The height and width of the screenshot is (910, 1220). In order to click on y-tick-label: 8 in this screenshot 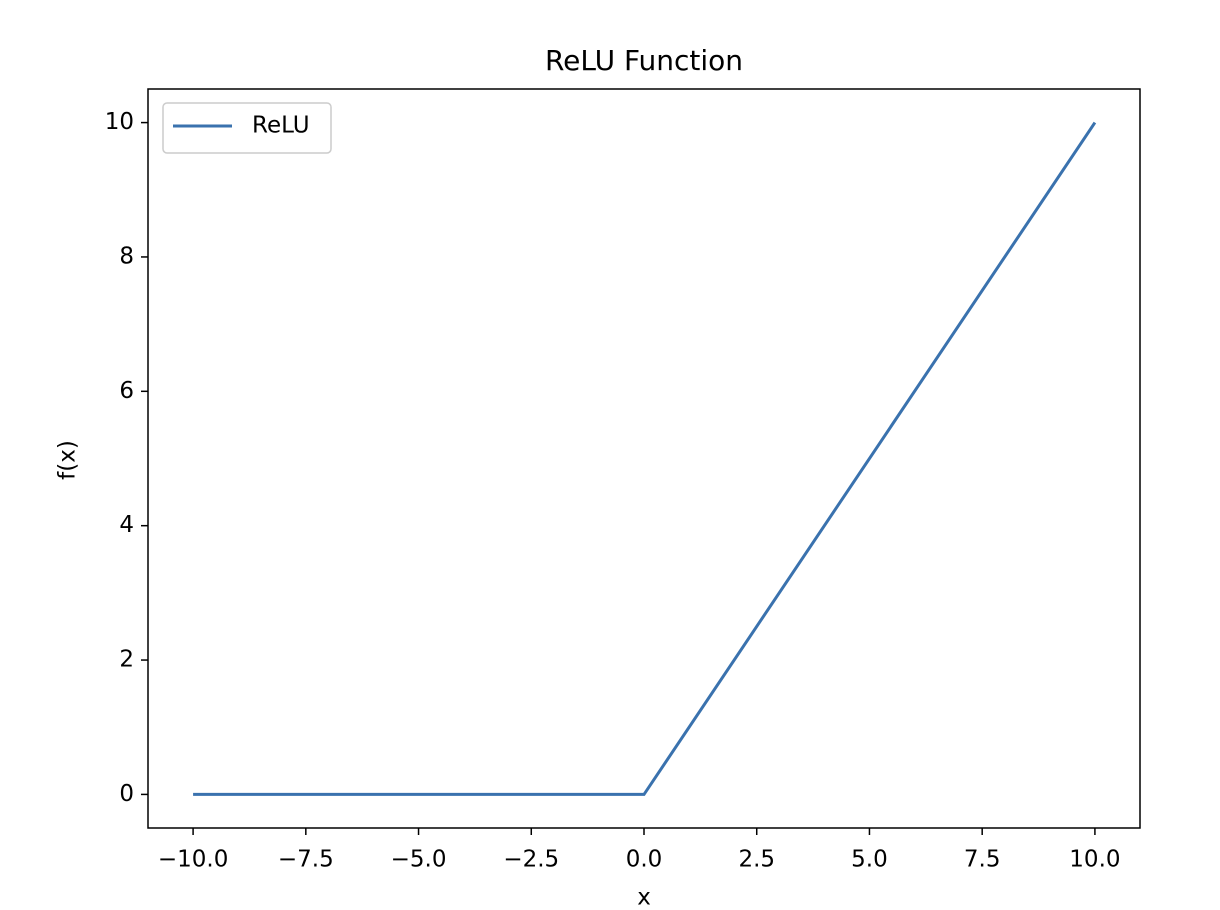, I will do `click(126, 256)`.